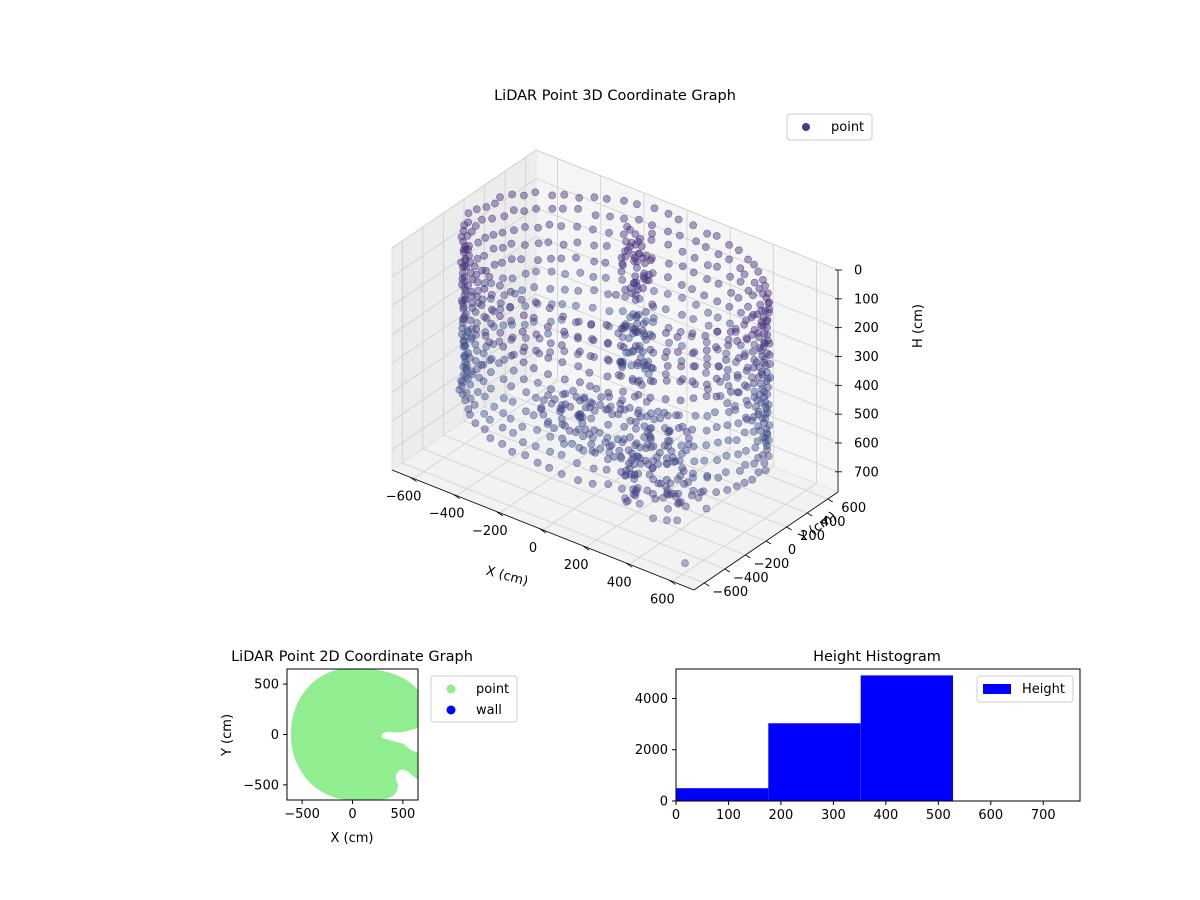  Describe the element at coordinates (651, 750) in the screenshot. I see `y-tick-label-histogram: 2000` at that location.